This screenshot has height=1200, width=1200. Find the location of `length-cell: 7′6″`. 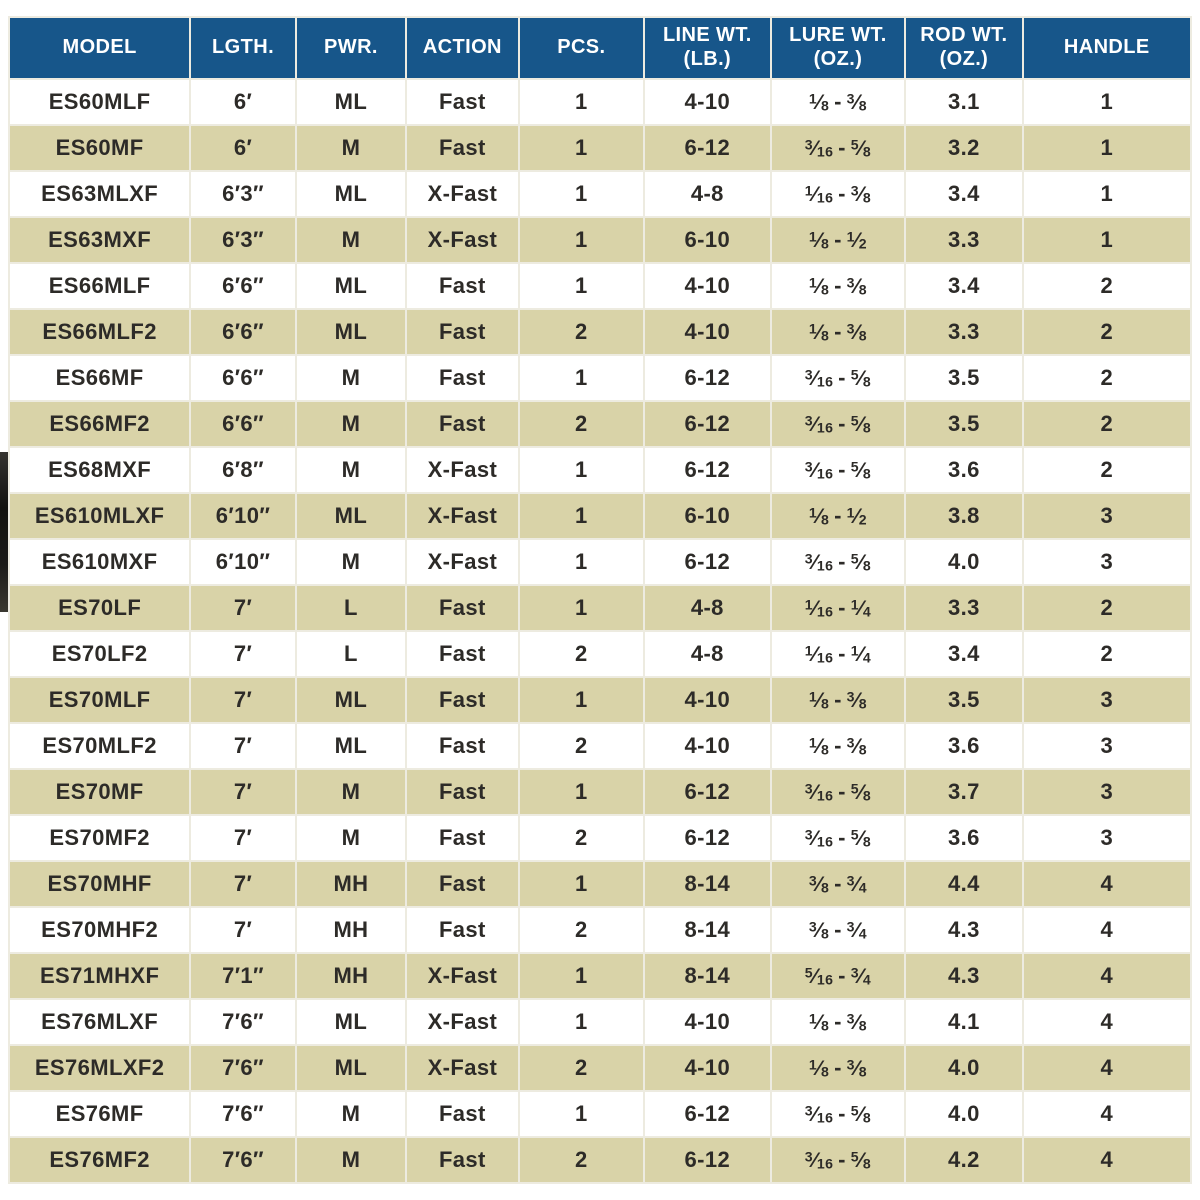

length-cell: 7′6″ is located at coordinates (243, 1114).